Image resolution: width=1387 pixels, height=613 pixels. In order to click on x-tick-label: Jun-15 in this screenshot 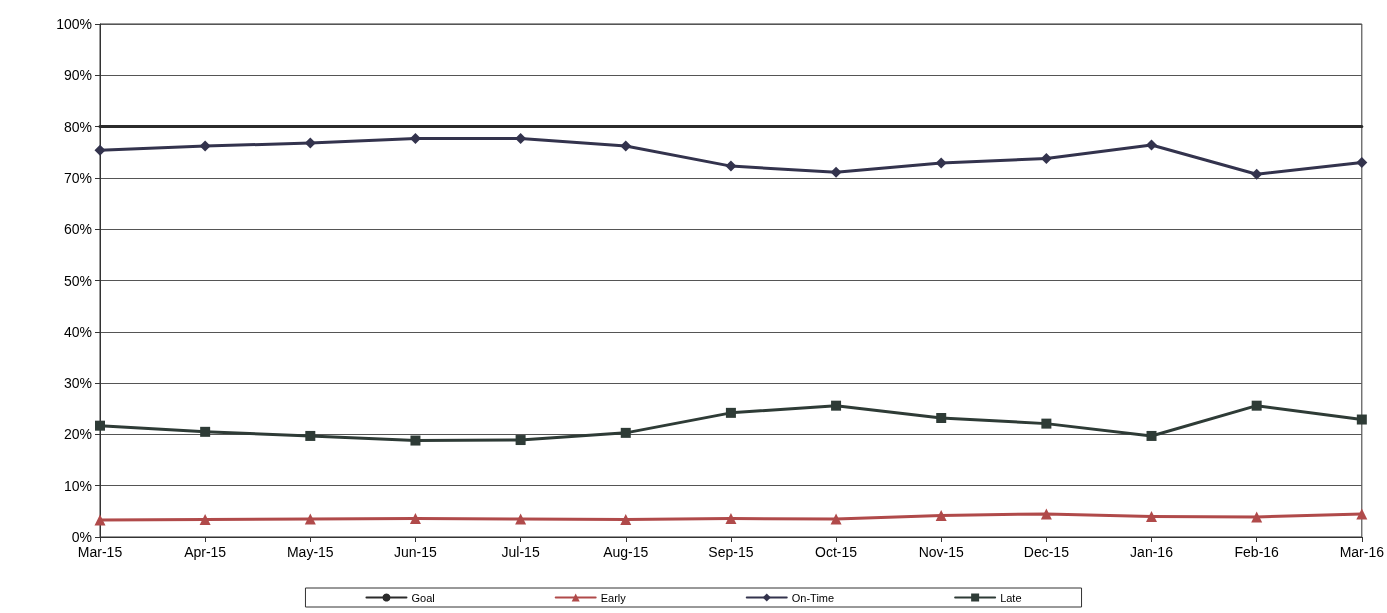, I will do `click(416, 552)`.